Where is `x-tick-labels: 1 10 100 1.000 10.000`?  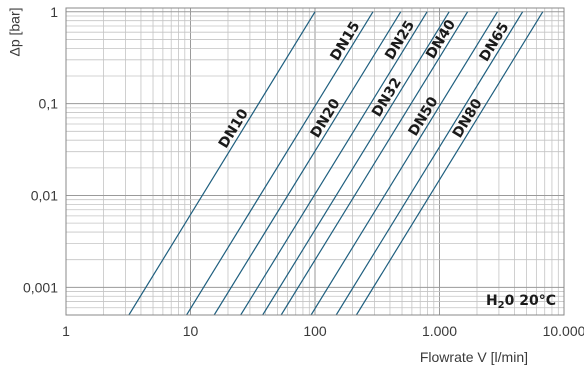
x-tick-labels: 1 10 100 1.000 10.000 is located at coordinates (323, 331).